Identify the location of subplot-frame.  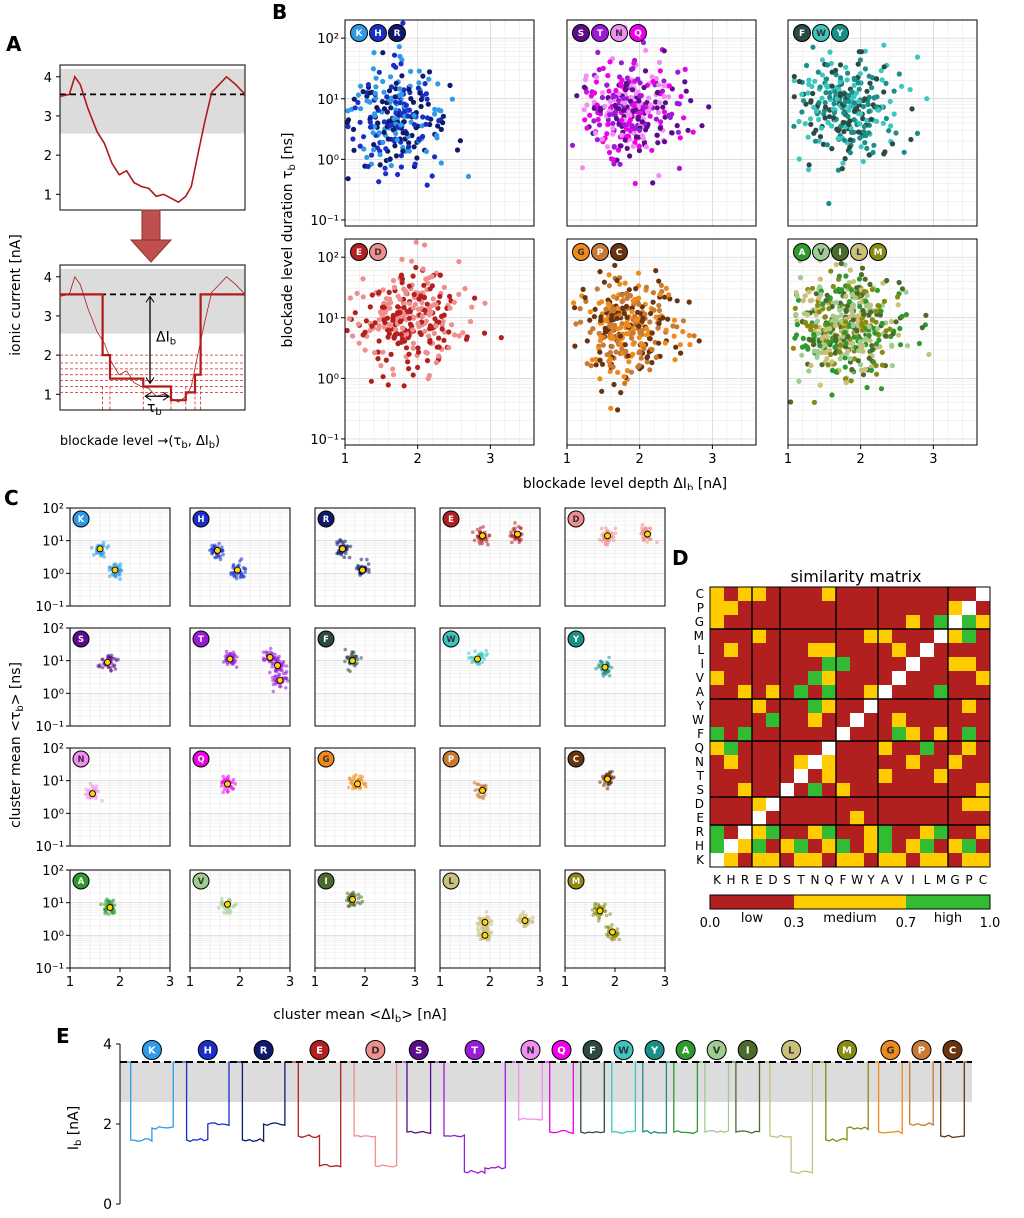
(615, 677).